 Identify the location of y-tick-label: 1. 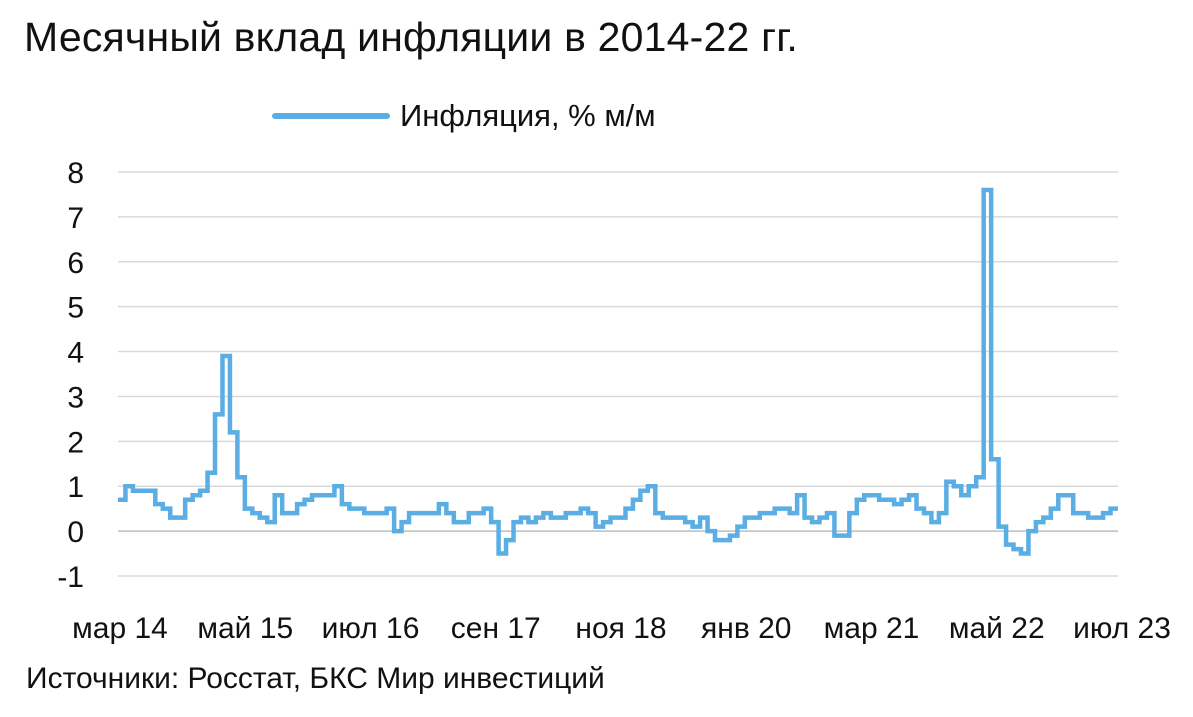
(75, 487).